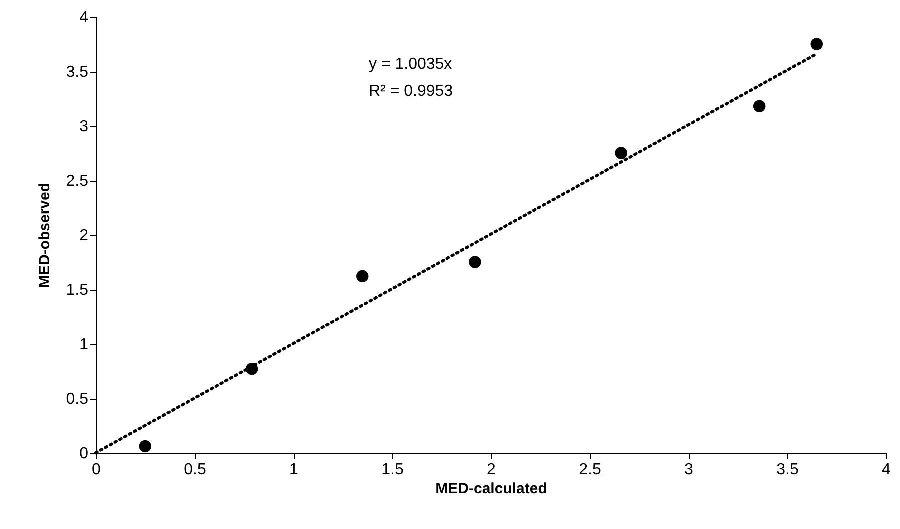 This screenshot has width=900, height=529. I want to click on y-tick-label: 4, so click(84, 18).